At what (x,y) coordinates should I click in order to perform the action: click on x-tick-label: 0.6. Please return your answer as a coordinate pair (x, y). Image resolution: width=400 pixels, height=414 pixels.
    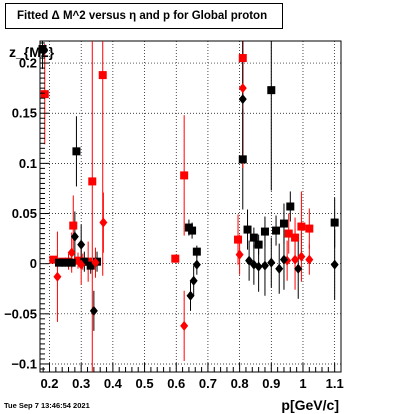
    Looking at the image, I should click on (176, 383).